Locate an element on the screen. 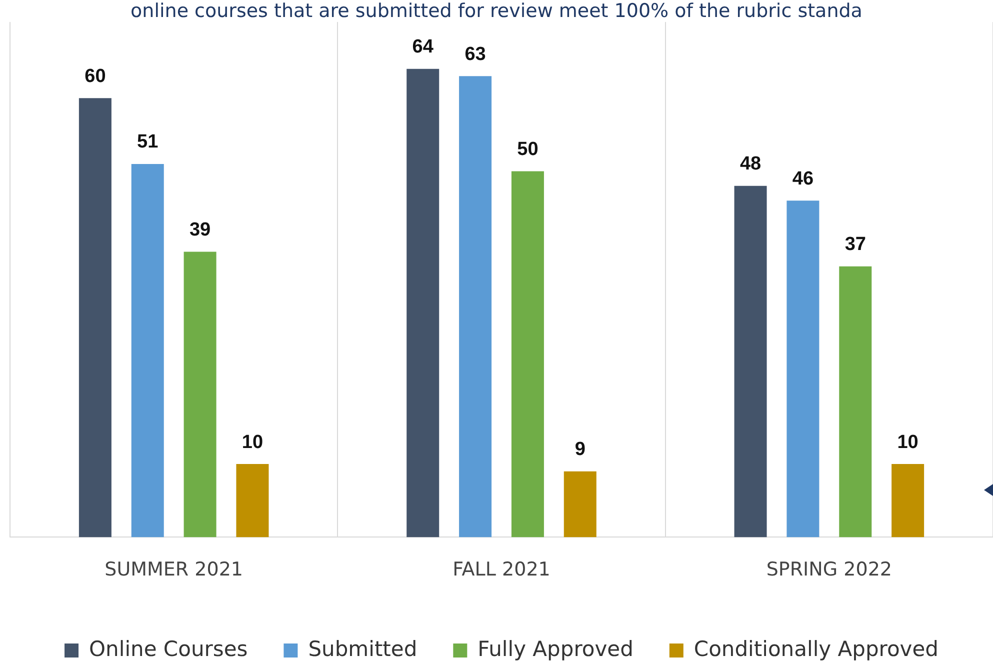  data-label: 39 is located at coordinates (200, 230).